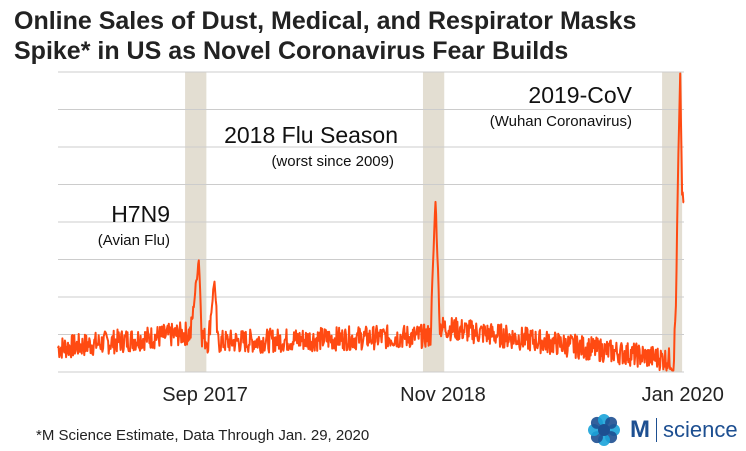  What do you see at coordinates (205, 395) in the screenshot?
I see `x-tick-label-1: Sep 2017` at bounding box center [205, 395].